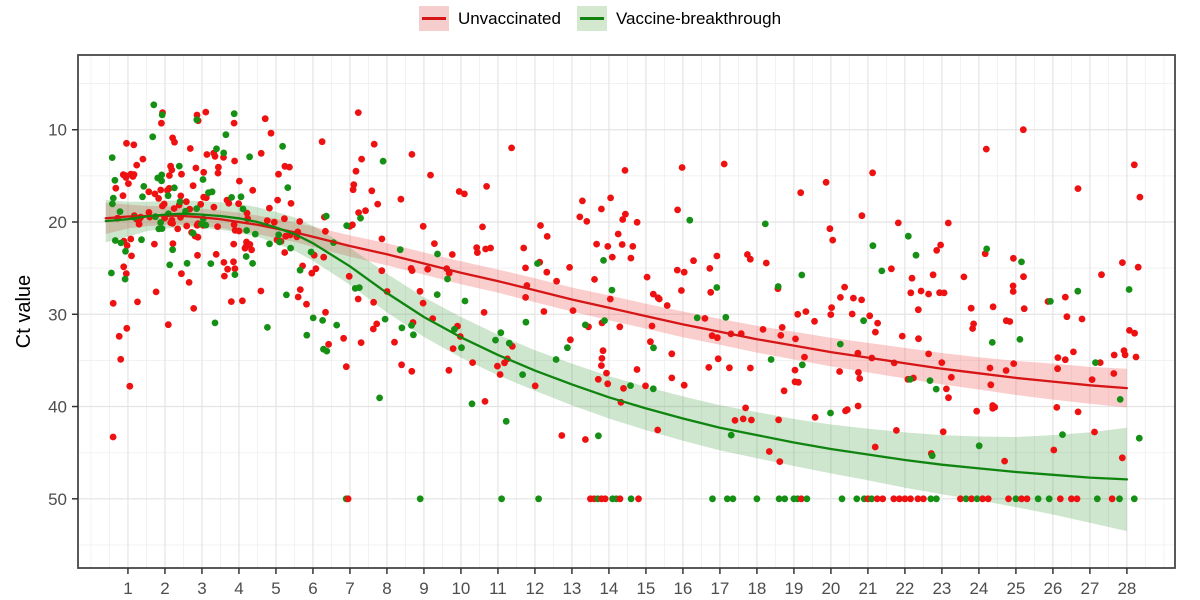  Describe the element at coordinates (1015, 588) in the screenshot. I see `svg-text: 25` at that location.